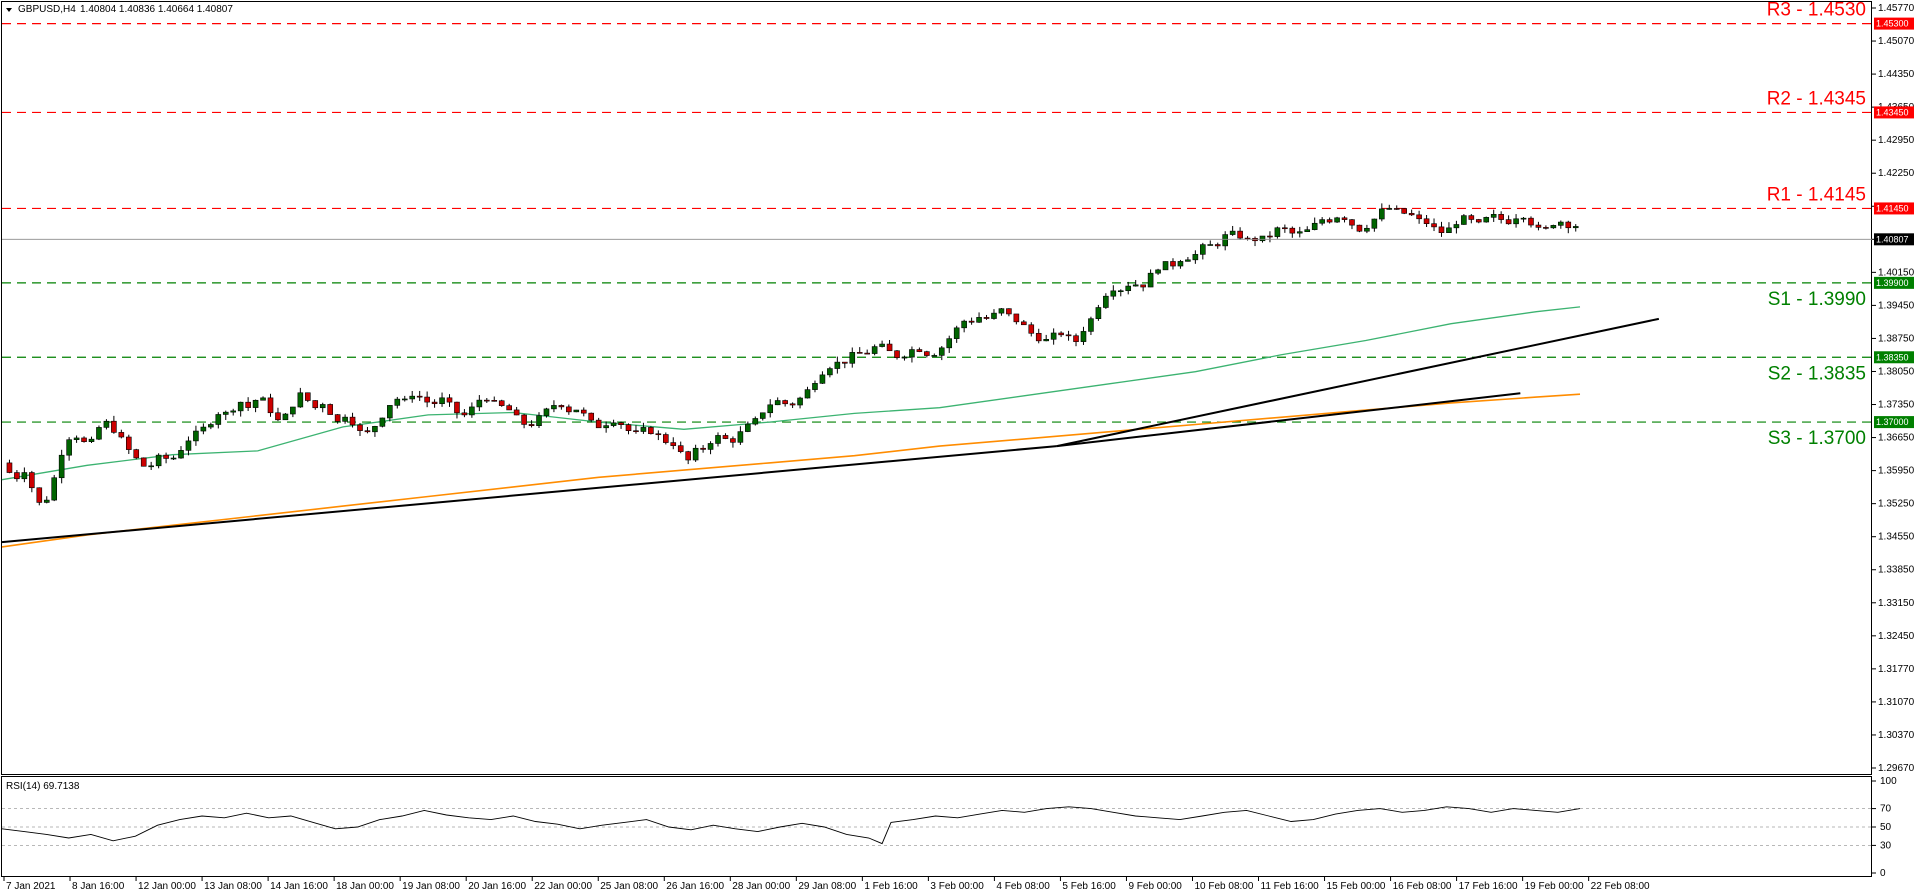  I want to click on current-price-badge, so click(1894, 239).